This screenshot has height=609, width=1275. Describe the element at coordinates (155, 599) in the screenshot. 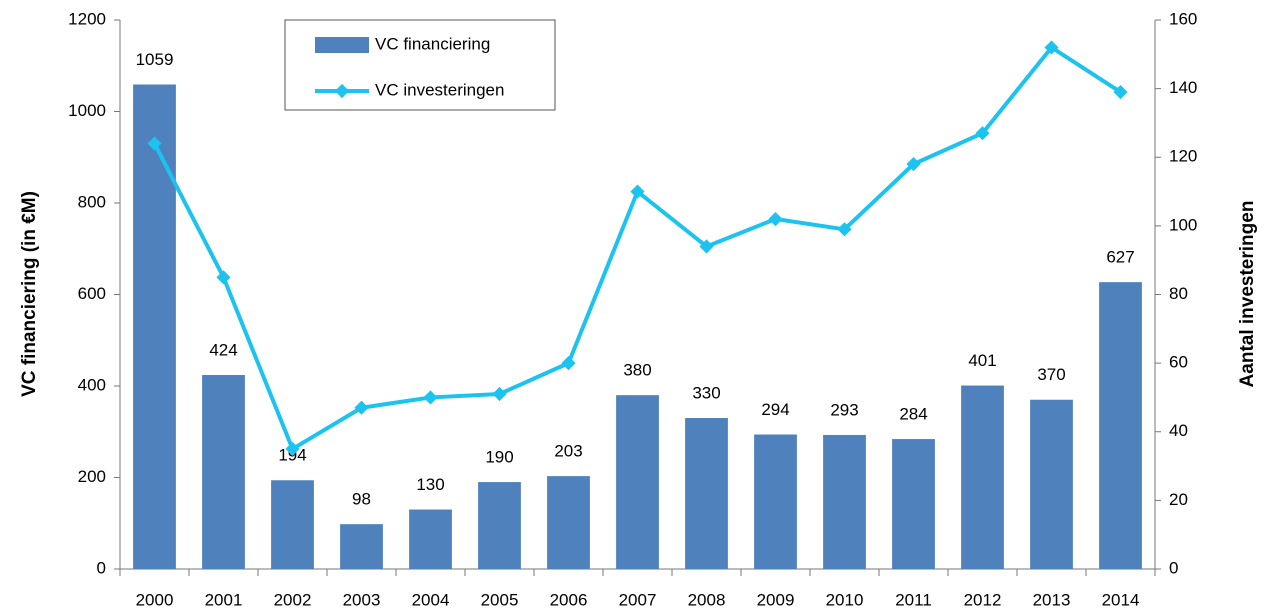

I see `x-tick-label: 2000` at that location.